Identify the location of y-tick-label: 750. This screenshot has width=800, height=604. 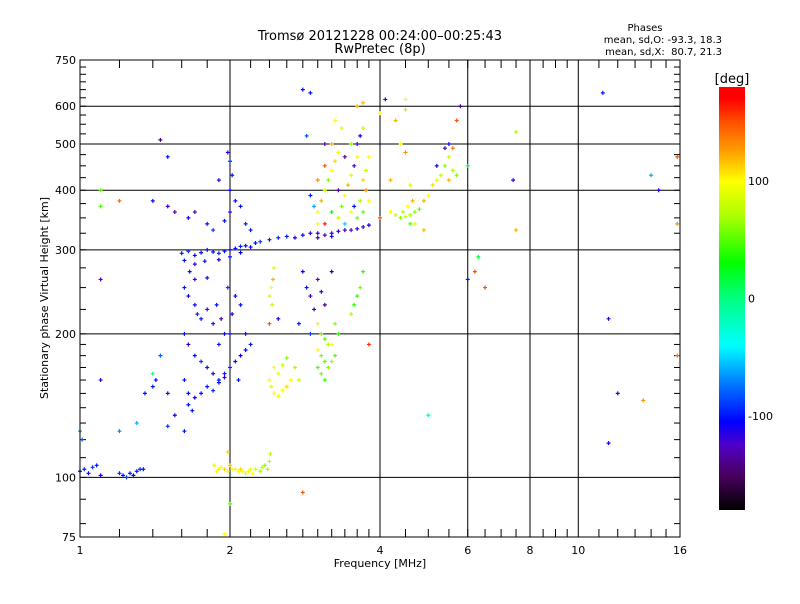
(65, 60).